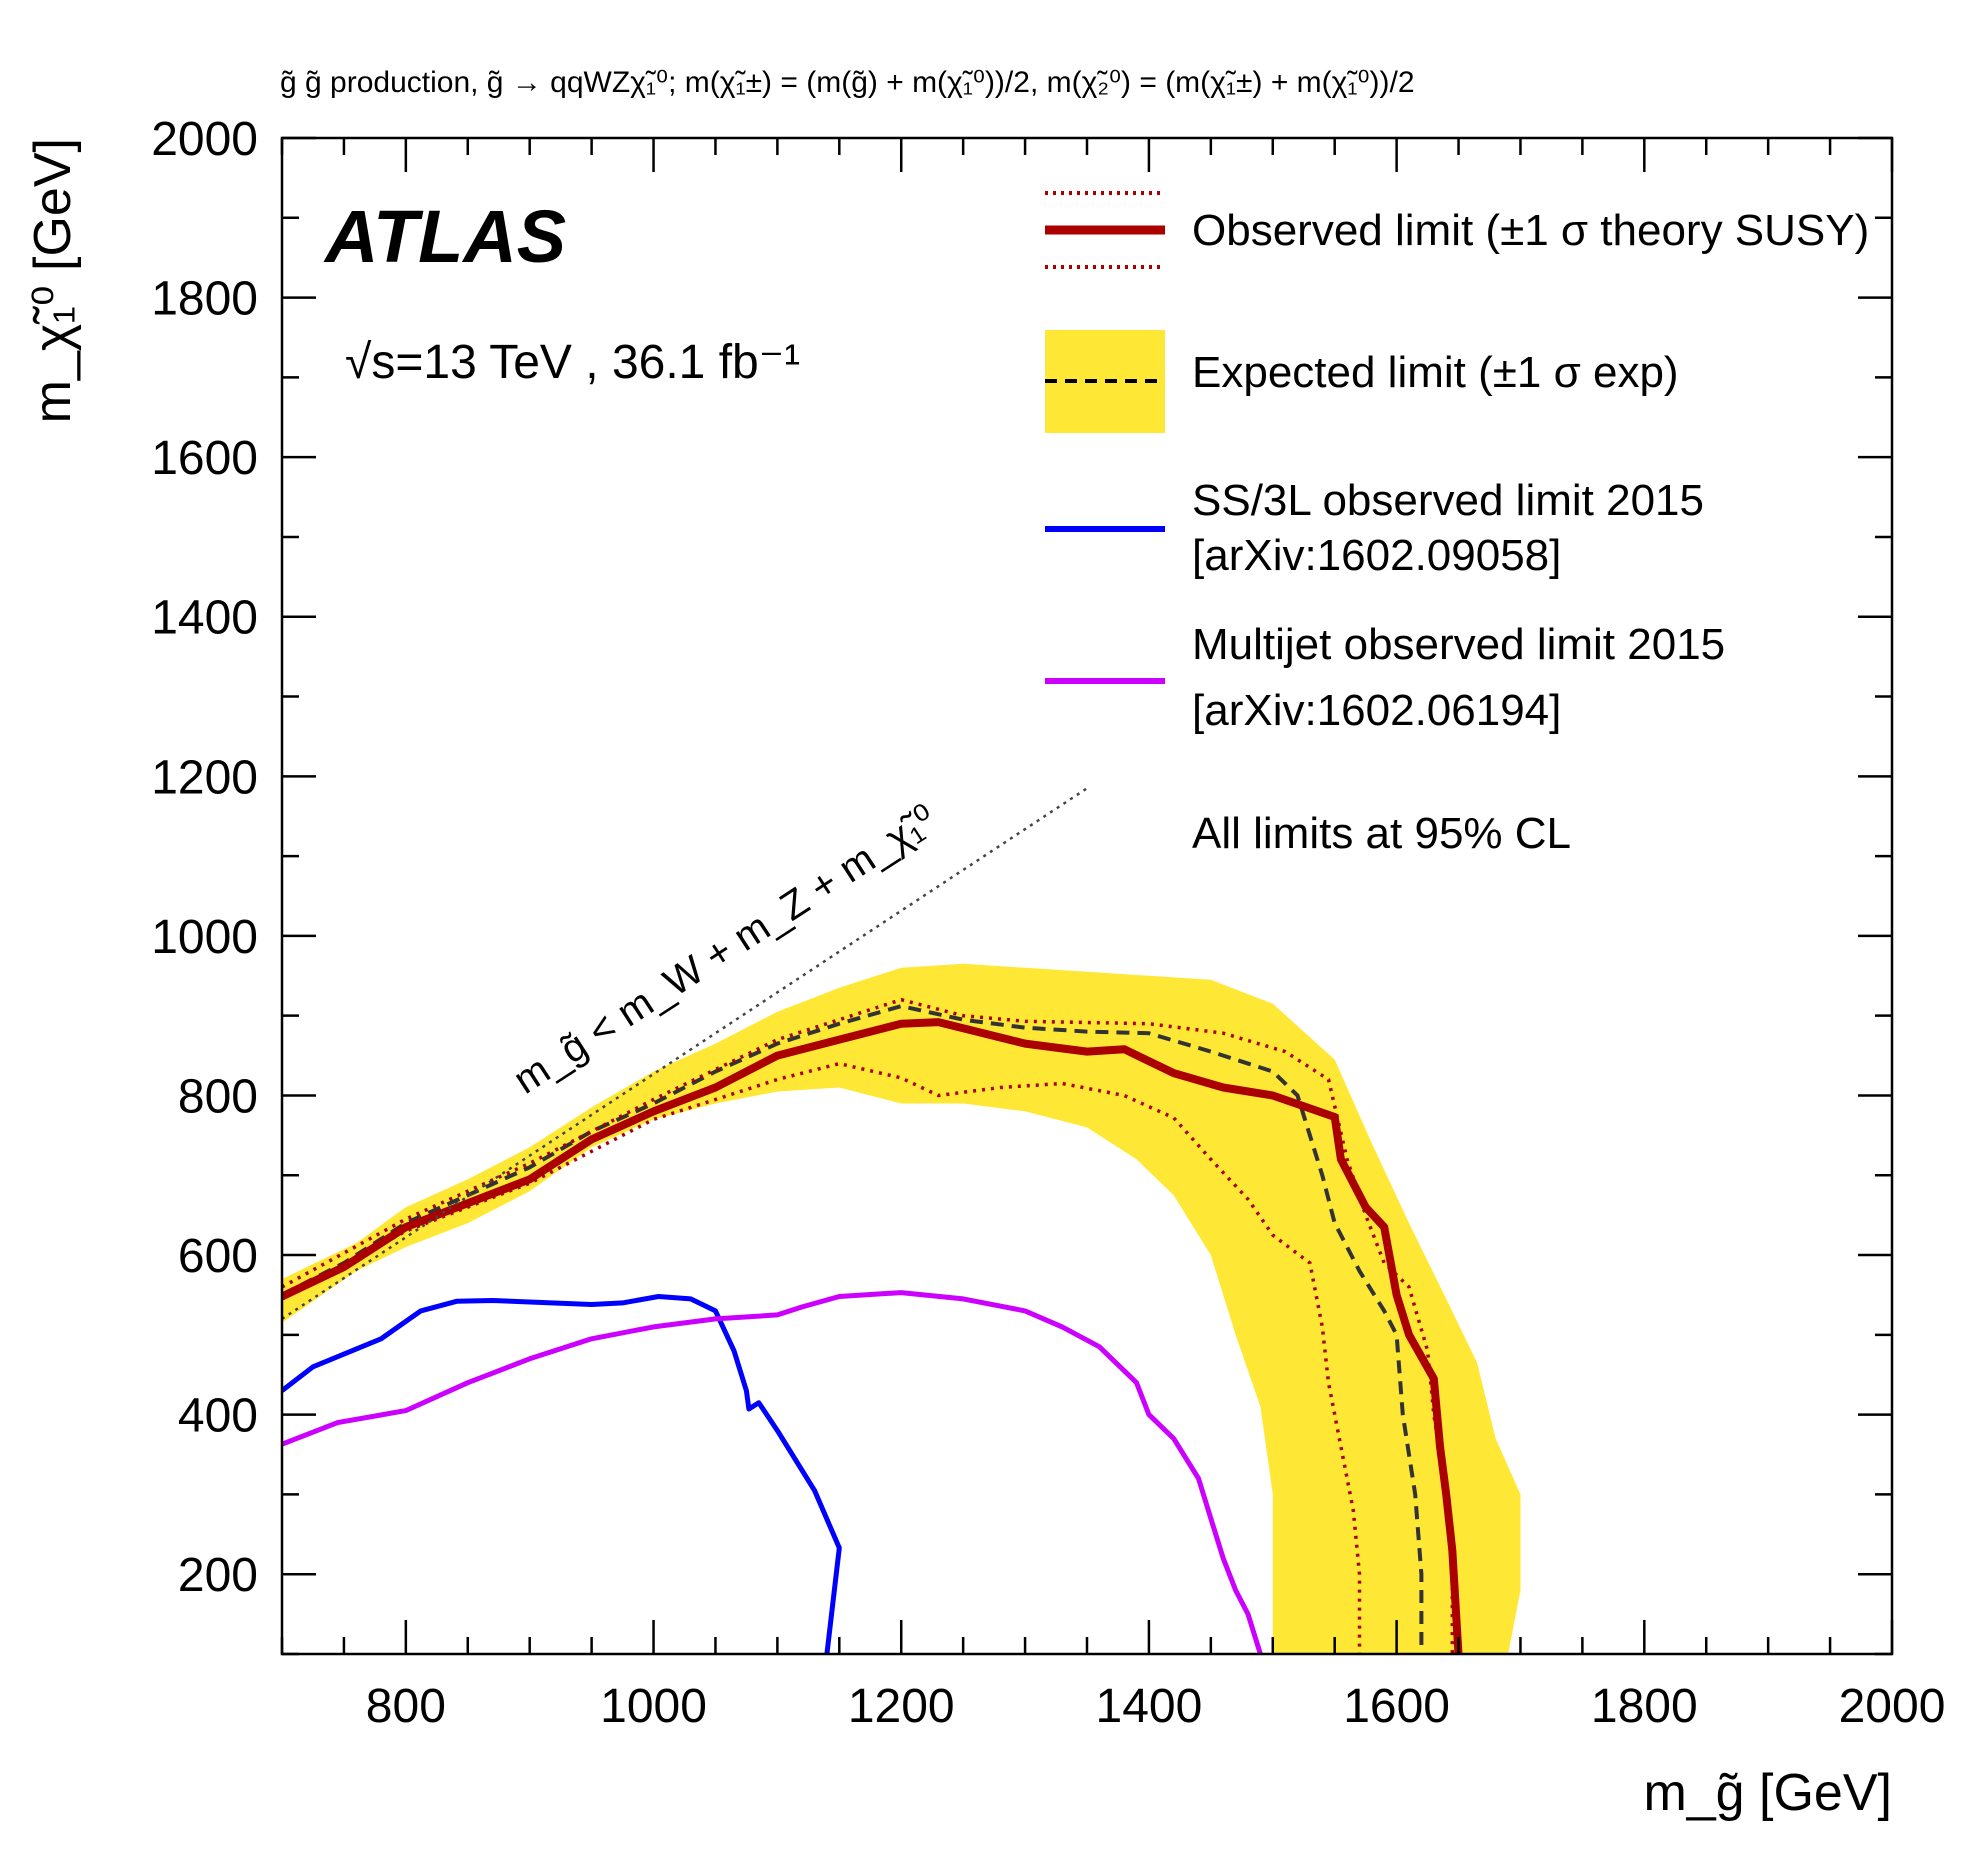 This screenshot has height=1876, width=1979. What do you see at coordinates (1892, 1706) in the screenshot?
I see `x-tick-label: 2000` at bounding box center [1892, 1706].